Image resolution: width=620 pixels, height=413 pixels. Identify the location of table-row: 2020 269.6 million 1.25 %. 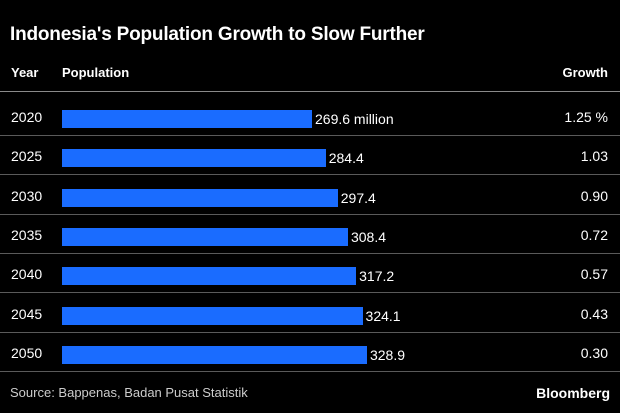
(310, 116).